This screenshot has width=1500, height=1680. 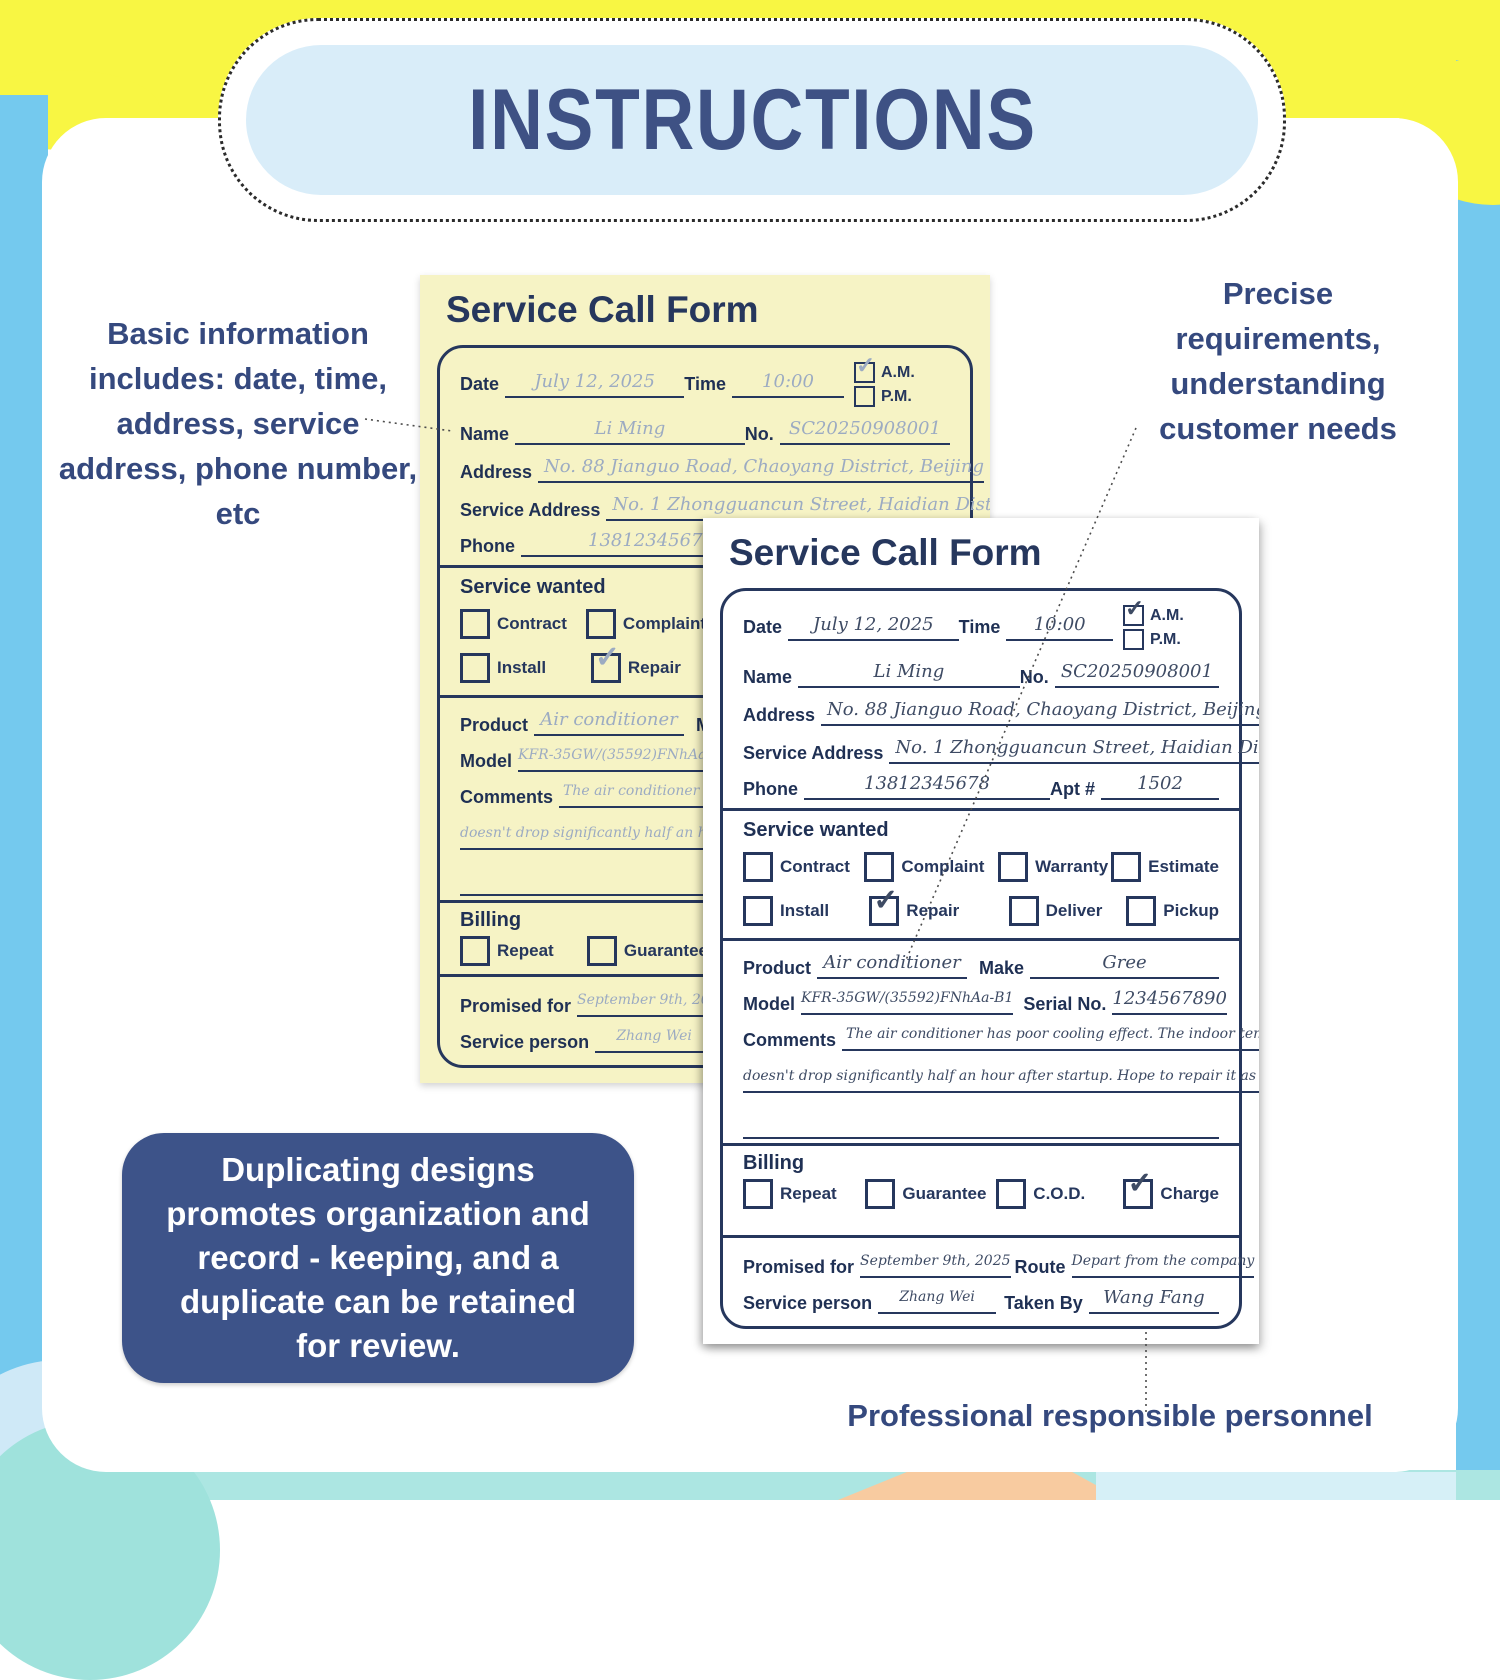 What do you see at coordinates (24, 797) in the screenshot?
I see `background-blue-band-left` at bounding box center [24, 797].